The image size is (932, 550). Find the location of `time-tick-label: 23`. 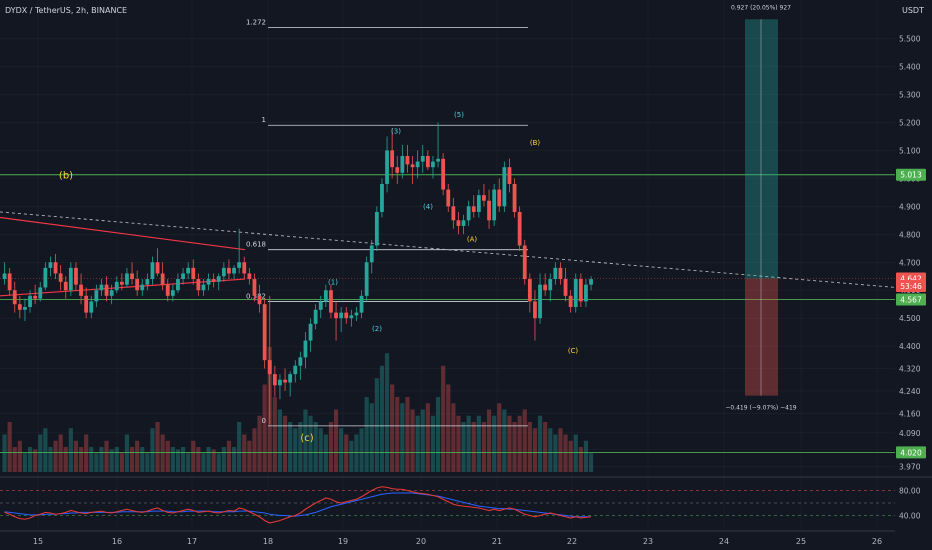

time-tick-label: 23 is located at coordinates (648, 541).